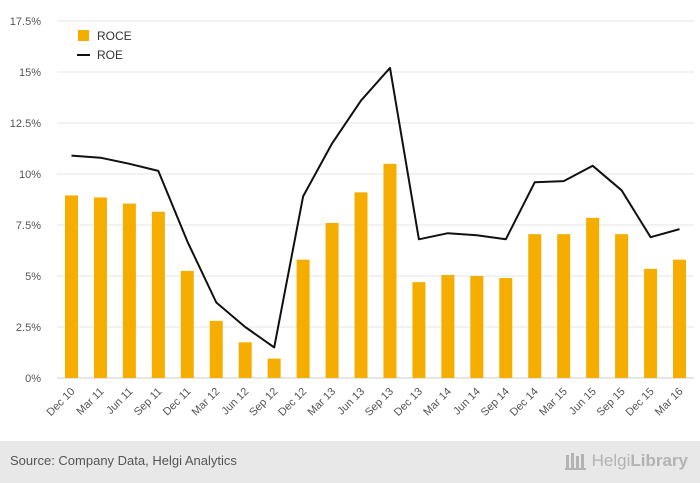  I want to click on x-tick-label: Jun 15, so click(583, 402).